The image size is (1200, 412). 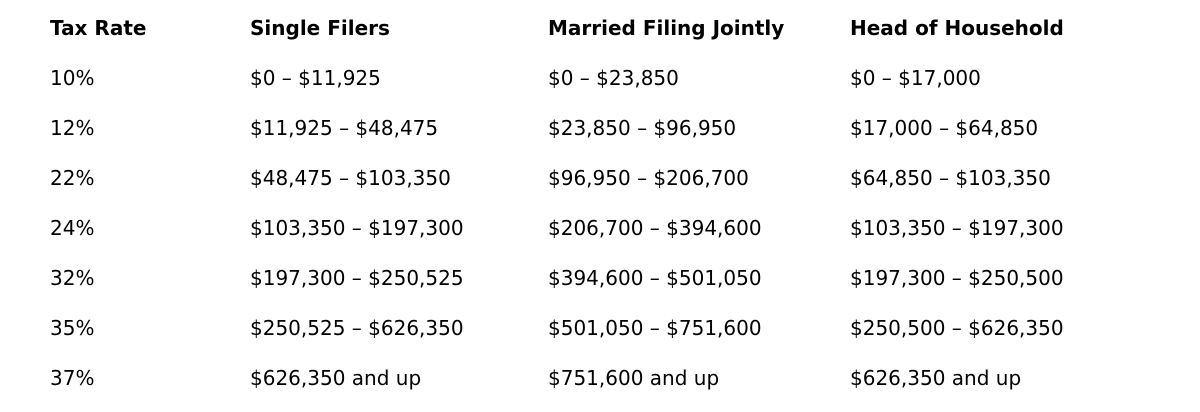 I want to click on column-header-tax-rate: Tax Rate, so click(x=98, y=28).